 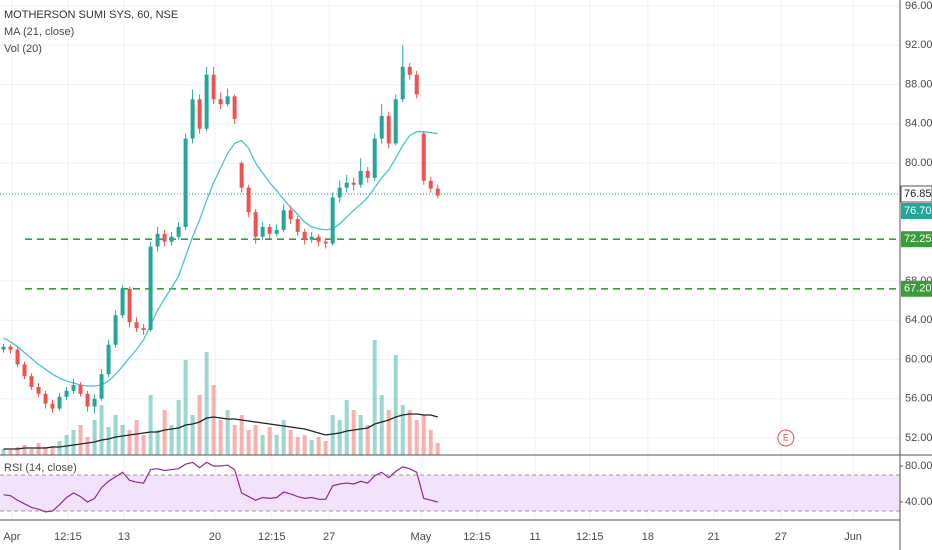 What do you see at coordinates (220, 487) in the screenshot?
I see `rsi-line` at bounding box center [220, 487].